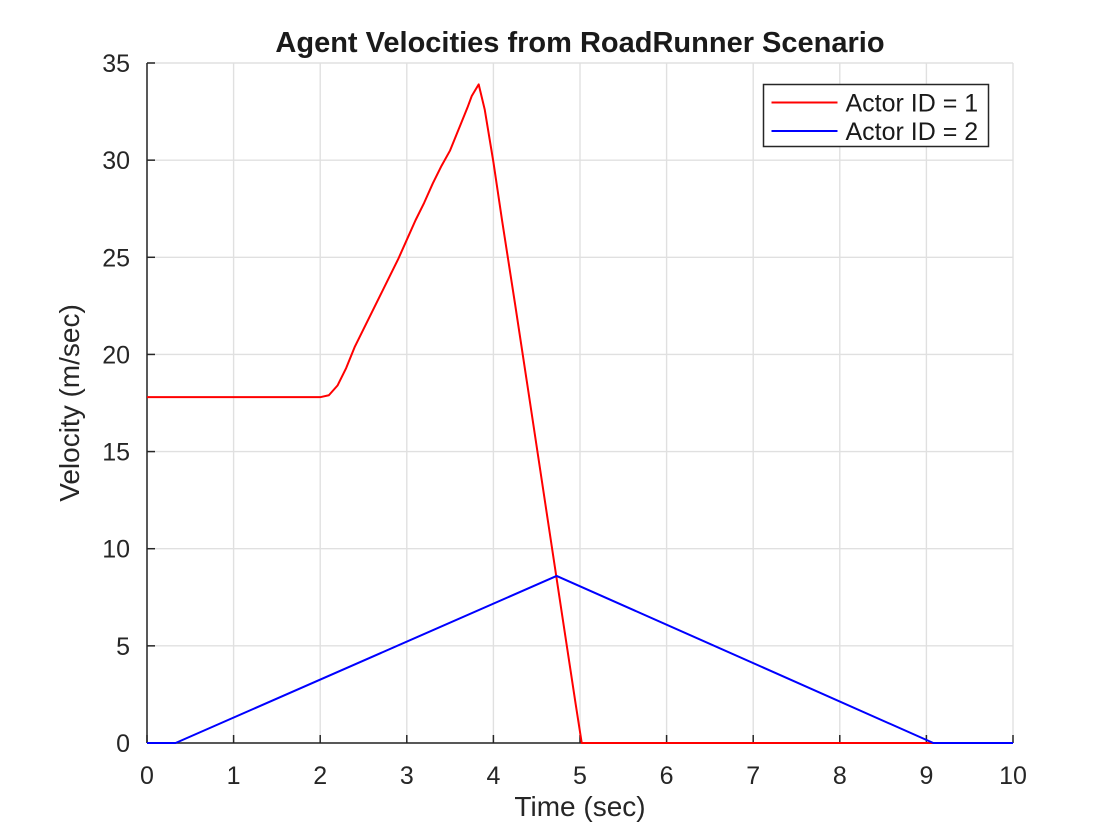 Image resolution: width=1120 pixels, height=840 pixels. Describe the element at coordinates (69, 403) in the screenshot. I see `y-axis-label: Velocity (m/sec)` at that location.